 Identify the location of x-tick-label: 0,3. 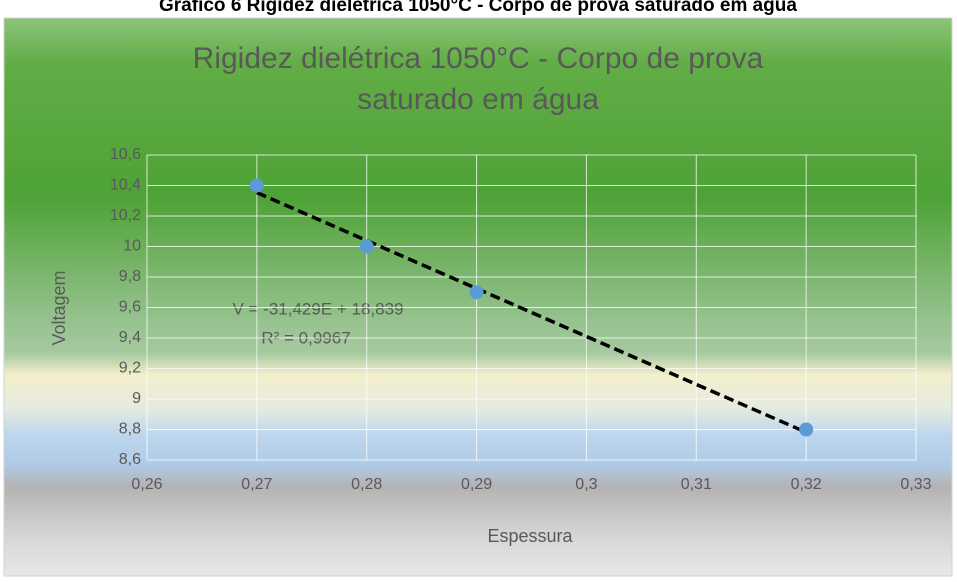
(586, 484).